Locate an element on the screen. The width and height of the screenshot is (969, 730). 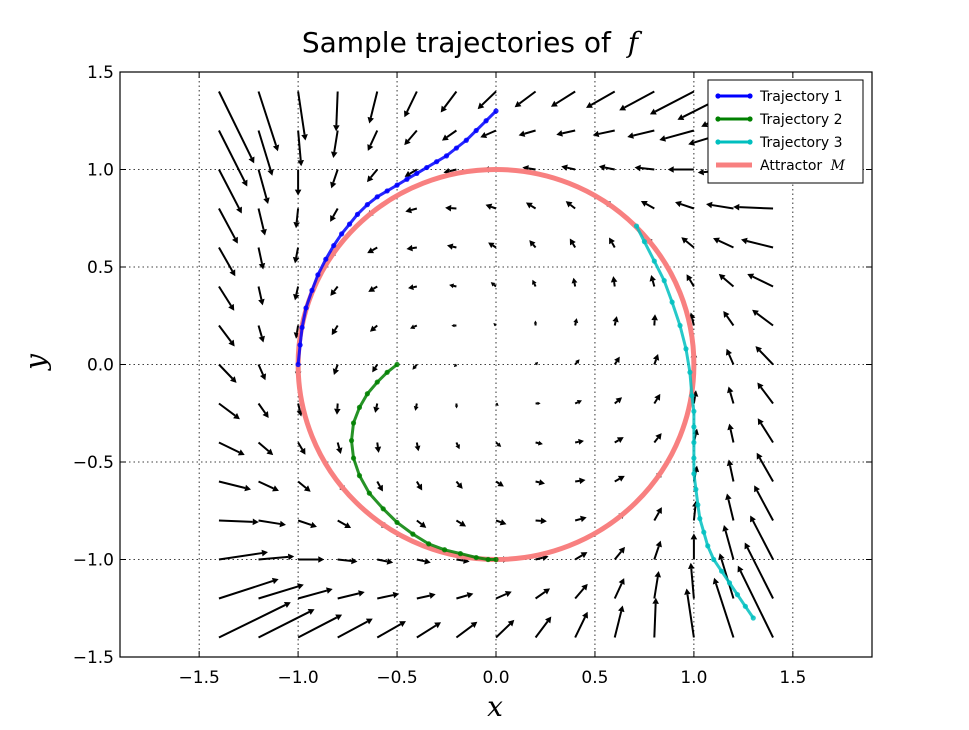
legend-entry-1: Trajectory 1 is located at coordinates (778, 97).